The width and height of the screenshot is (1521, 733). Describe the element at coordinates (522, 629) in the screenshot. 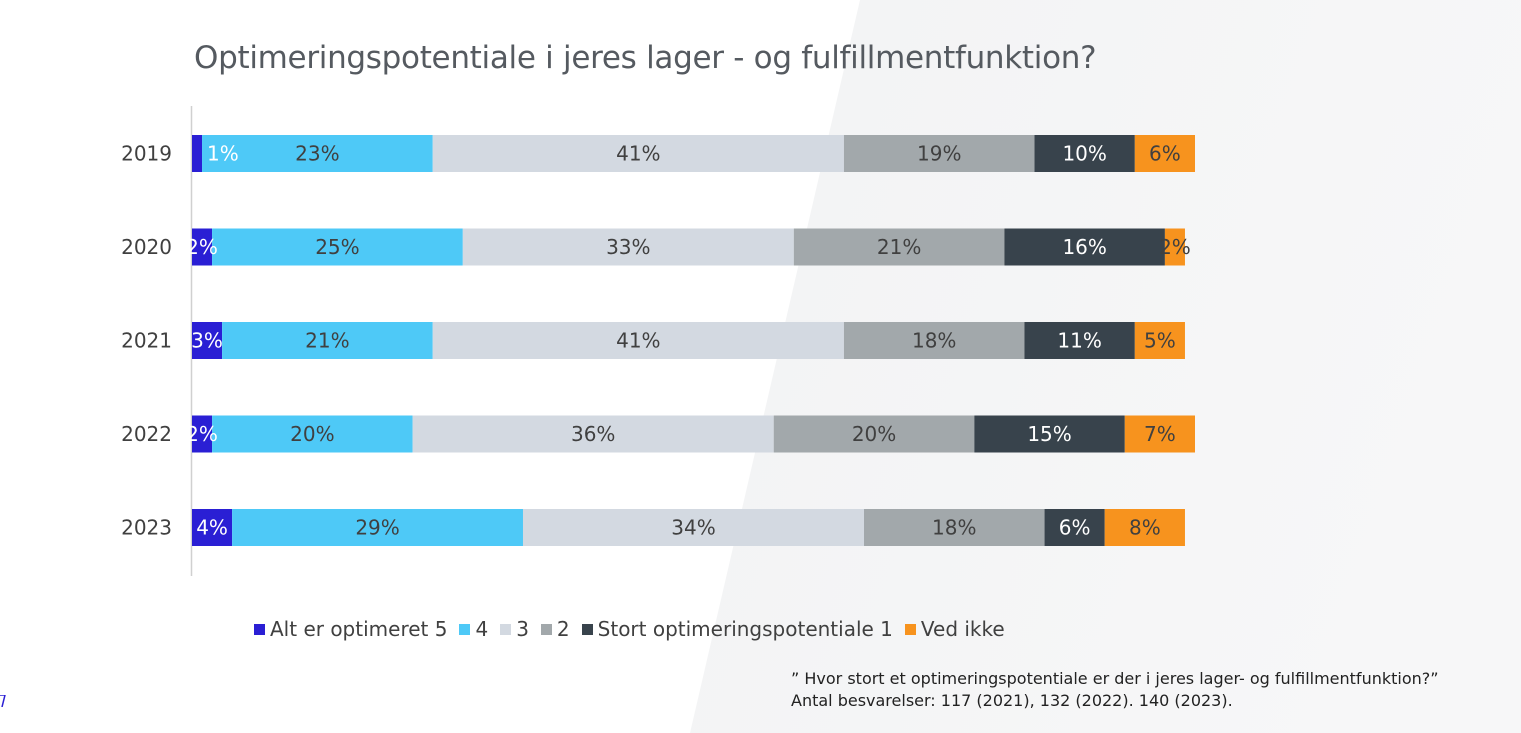

I see `legend-label: 3` at that location.